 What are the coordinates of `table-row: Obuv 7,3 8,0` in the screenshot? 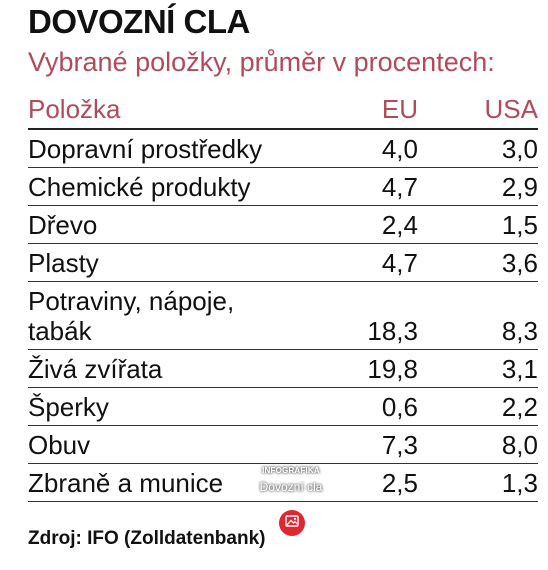 It's located at (283, 444).